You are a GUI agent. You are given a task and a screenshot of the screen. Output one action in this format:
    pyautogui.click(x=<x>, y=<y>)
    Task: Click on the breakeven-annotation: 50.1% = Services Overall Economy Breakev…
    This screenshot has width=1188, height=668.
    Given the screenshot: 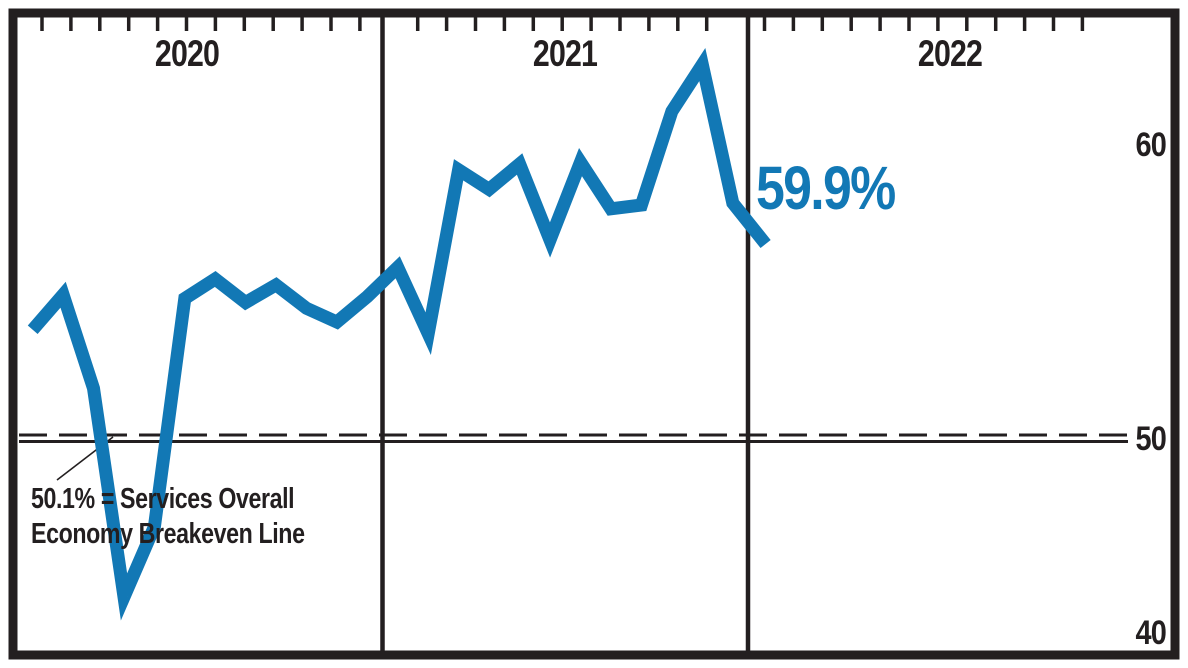 What is the action you would take?
    pyautogui.click(x=168, y=517)
    